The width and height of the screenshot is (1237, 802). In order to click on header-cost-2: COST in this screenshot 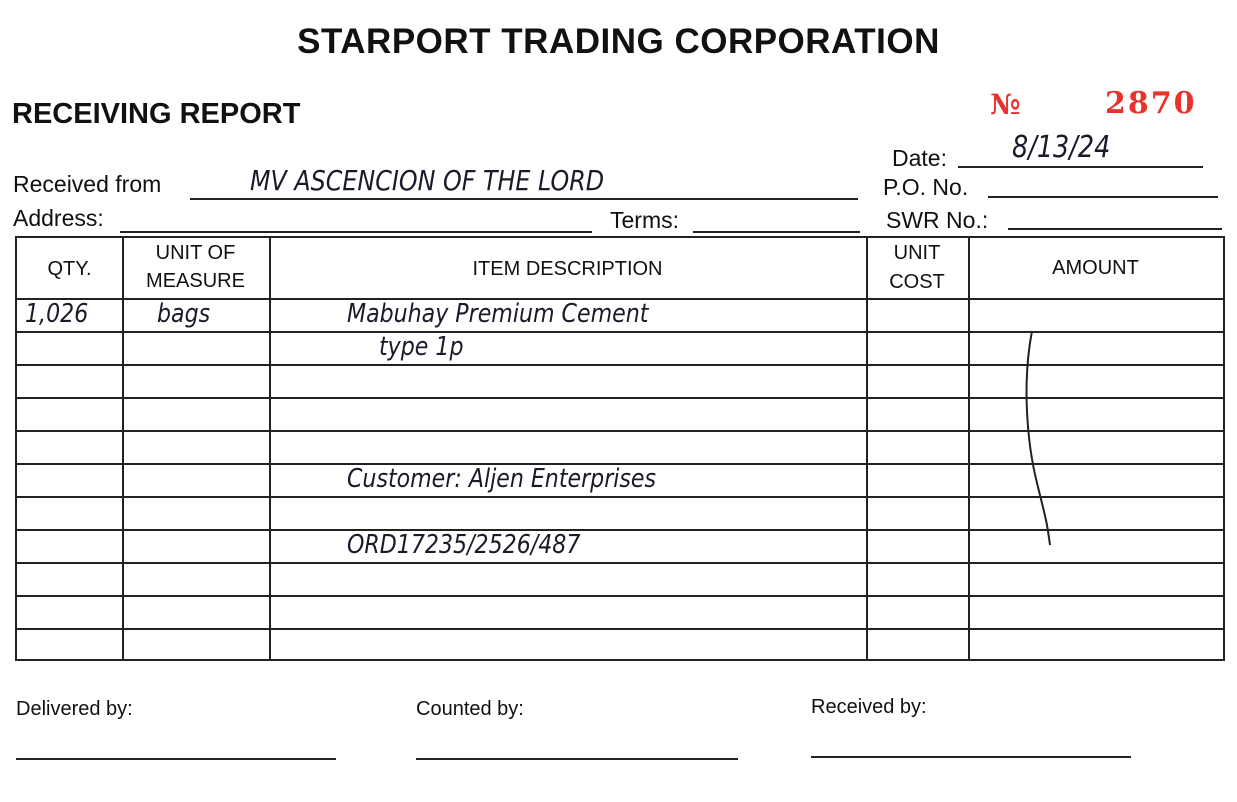, I will do `click(917, 282)`.